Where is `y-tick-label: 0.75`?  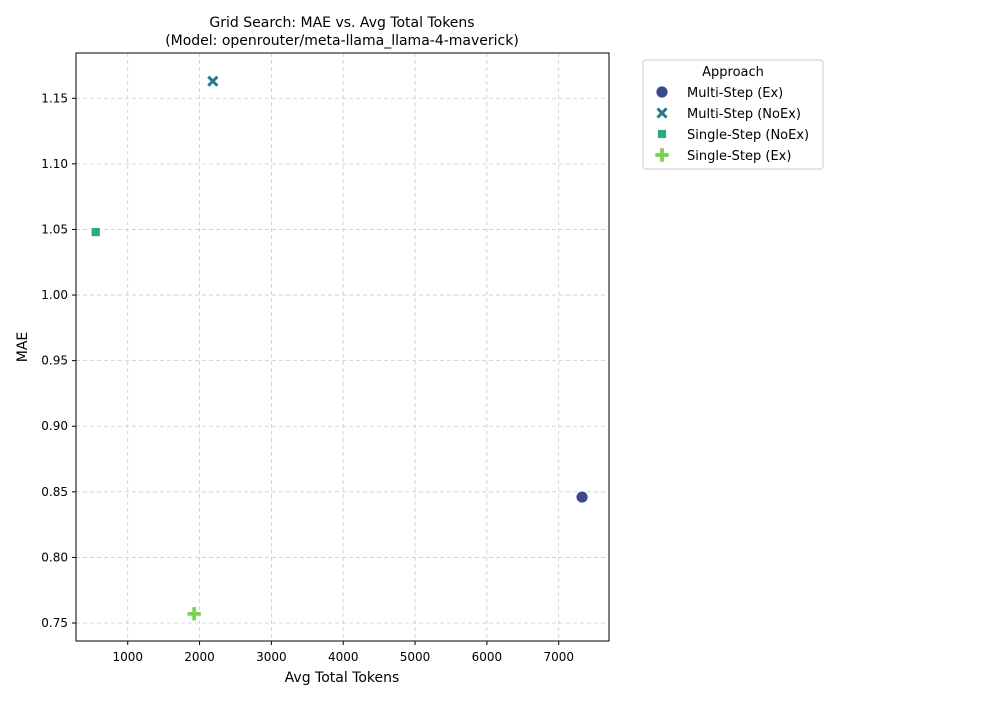 y-tick-label: 0.75 is located at coordinates (54, 623).